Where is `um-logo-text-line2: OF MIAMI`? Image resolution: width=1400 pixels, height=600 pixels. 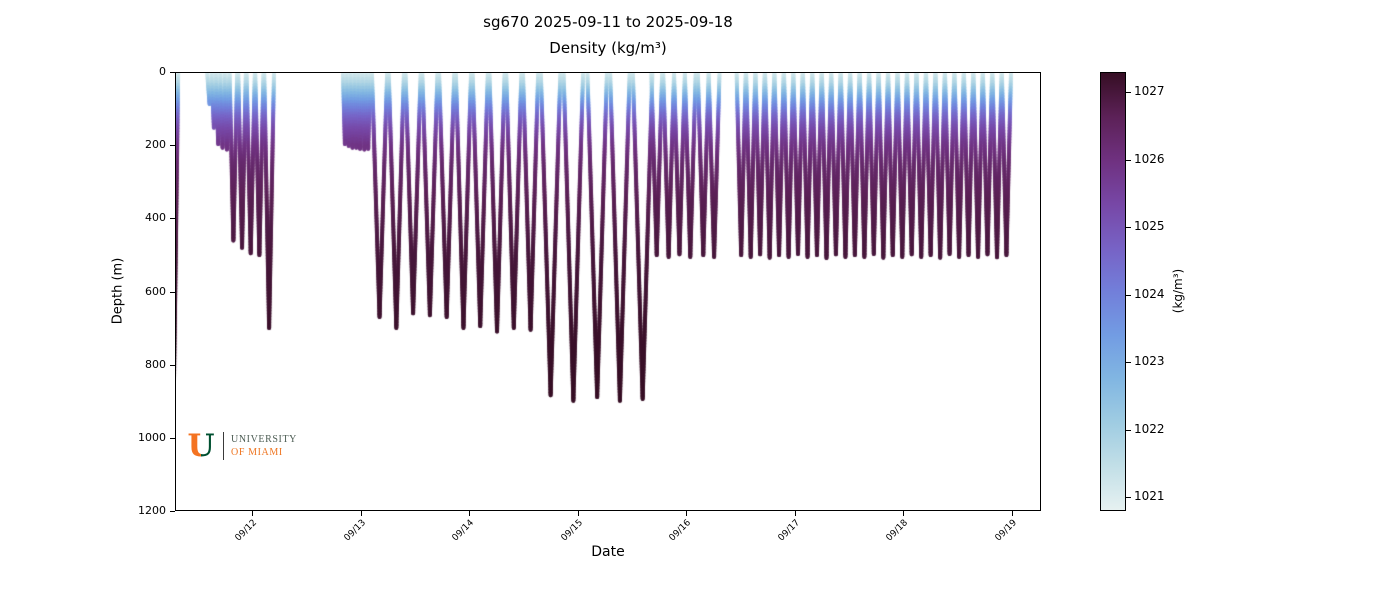
um-logo-text-line2: OF MIAMI is located at coordinates (257, 452).